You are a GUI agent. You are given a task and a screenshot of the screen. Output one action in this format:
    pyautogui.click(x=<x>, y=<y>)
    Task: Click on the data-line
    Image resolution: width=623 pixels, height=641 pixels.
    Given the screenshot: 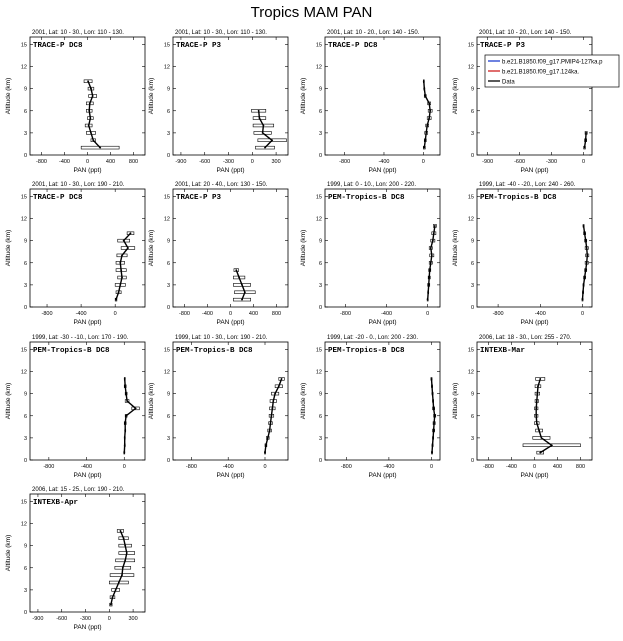 What is the action you would take?
    pyautogui.click(x=544, y=416)
    